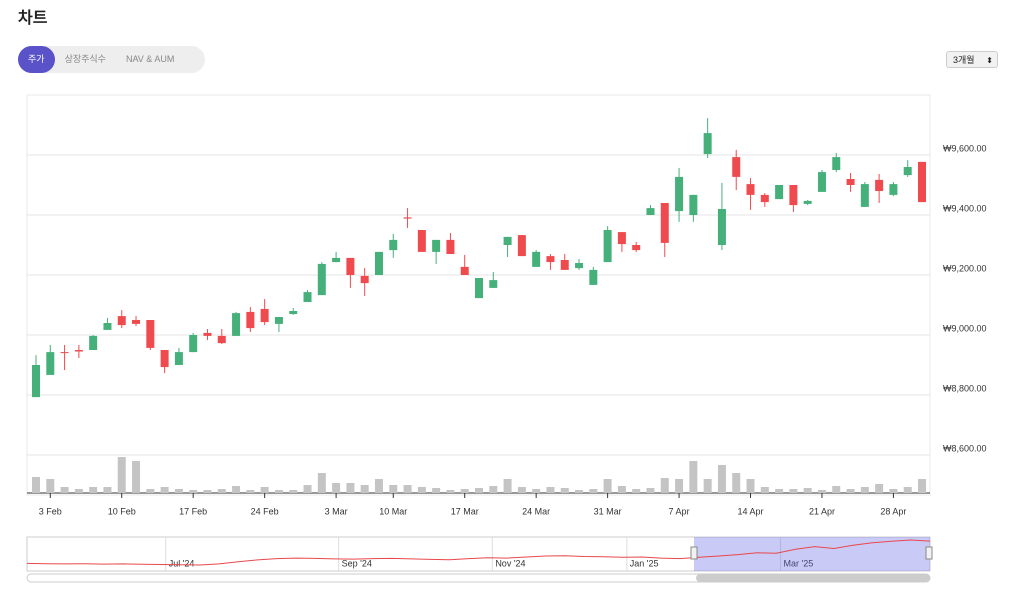  What do you see at coordinates (822, 511) in the screenshot?
I see `x-tick-label: 21 Apr` at bounding box center [822, 511].